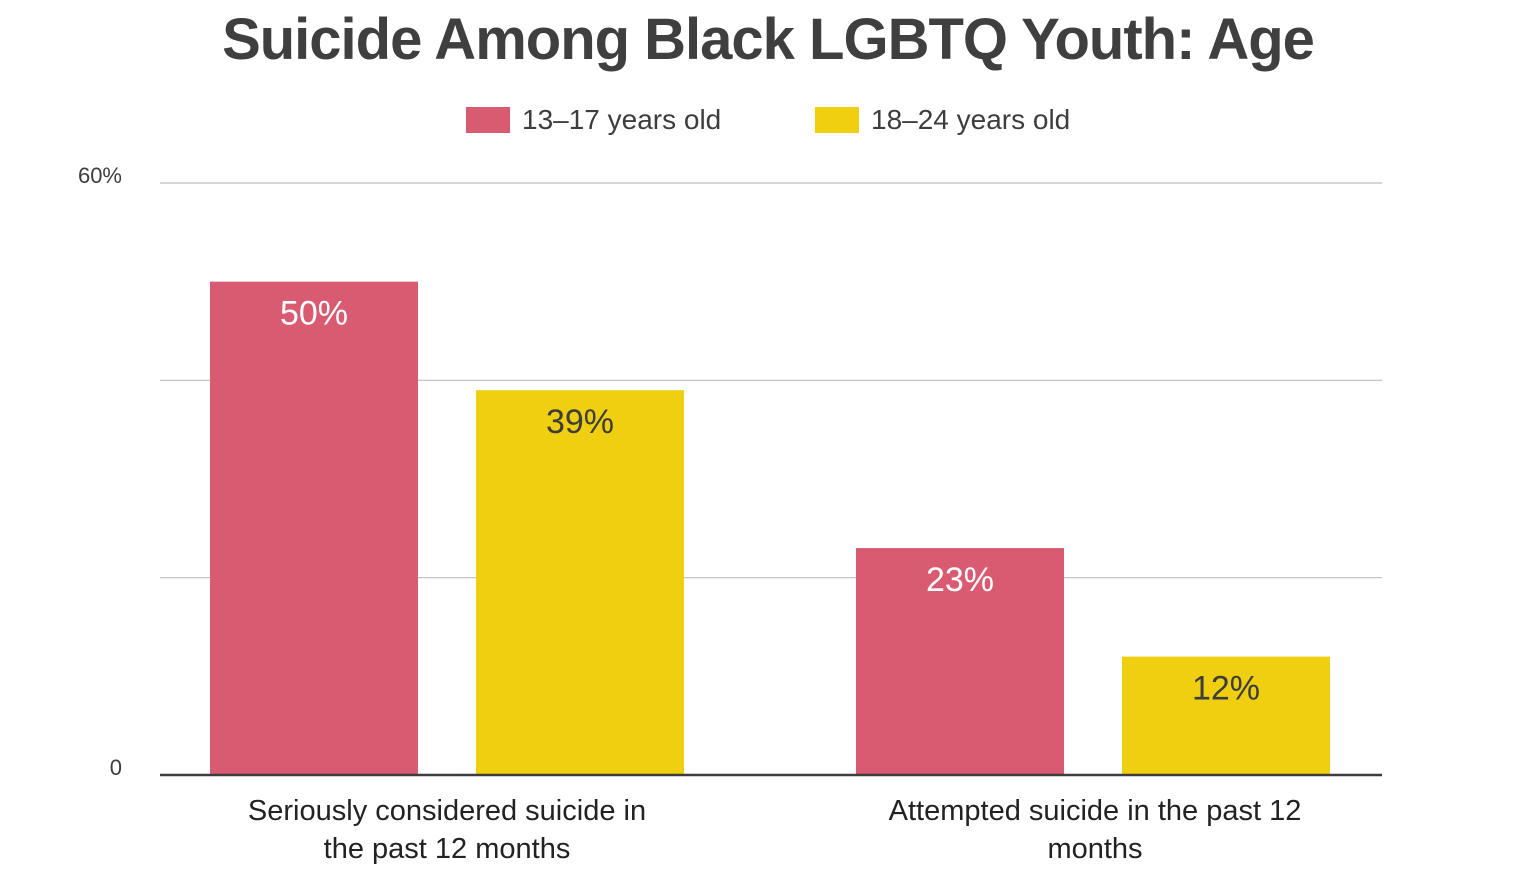  What do you see at coordinates (580, 422) in the screenshot?
I see `data-label-18-24-considered: 39%` at bounding box center [580, 422].